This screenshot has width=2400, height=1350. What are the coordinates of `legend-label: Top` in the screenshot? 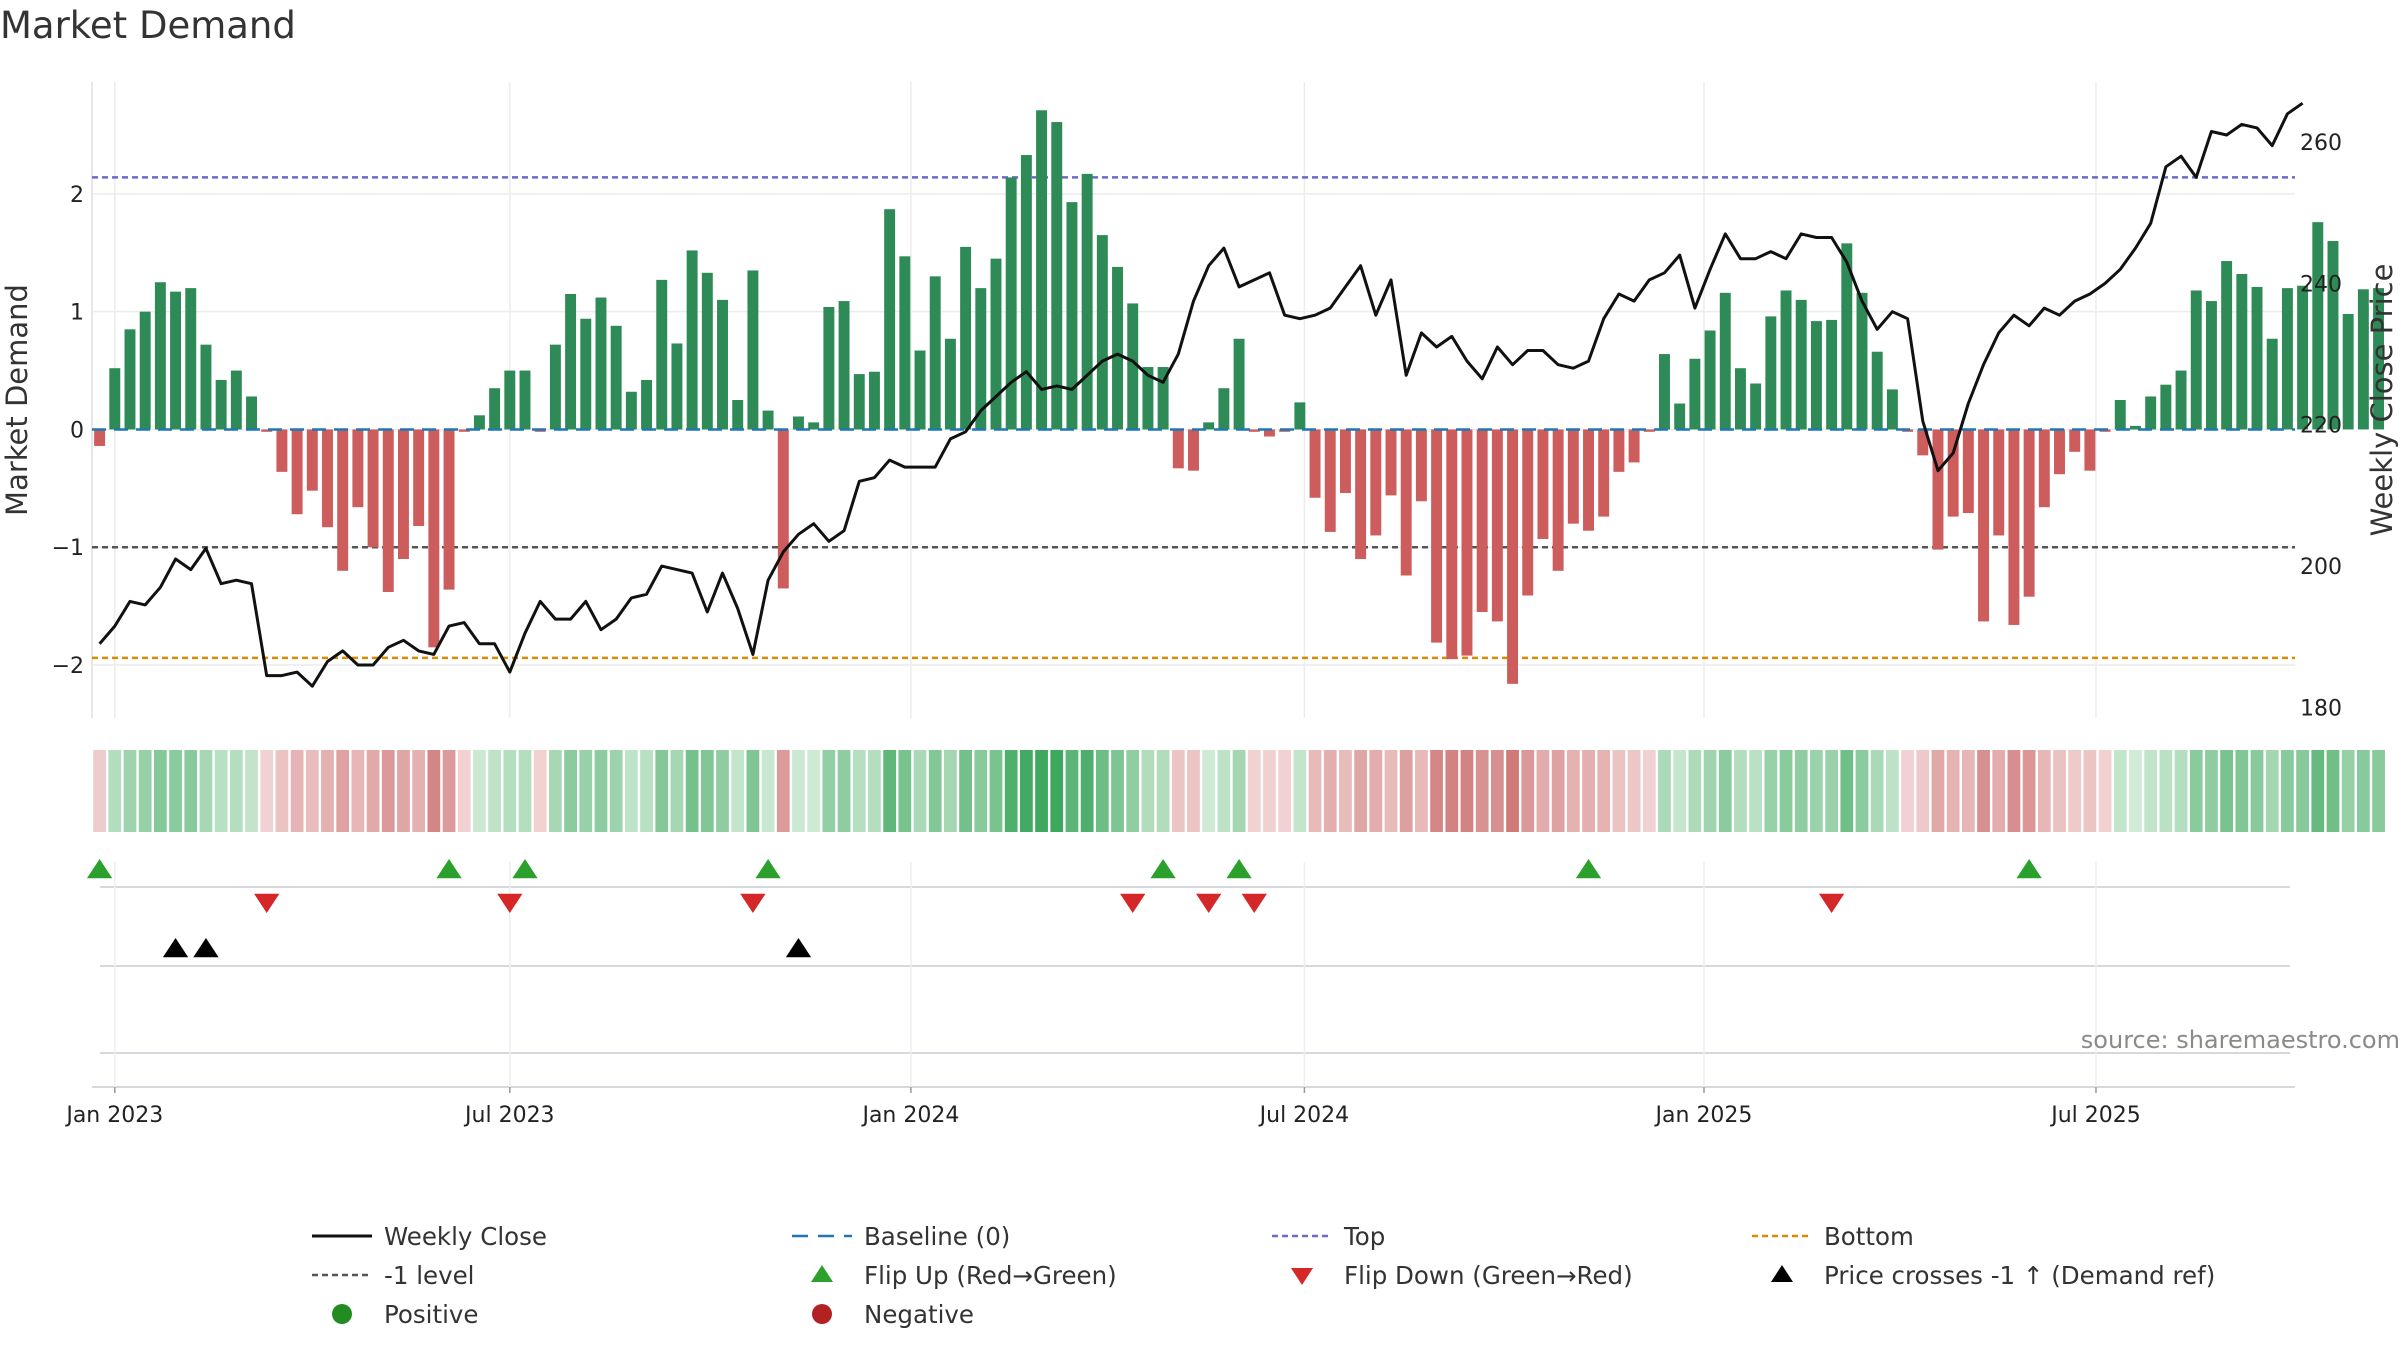 It's located at (1364, 1236).